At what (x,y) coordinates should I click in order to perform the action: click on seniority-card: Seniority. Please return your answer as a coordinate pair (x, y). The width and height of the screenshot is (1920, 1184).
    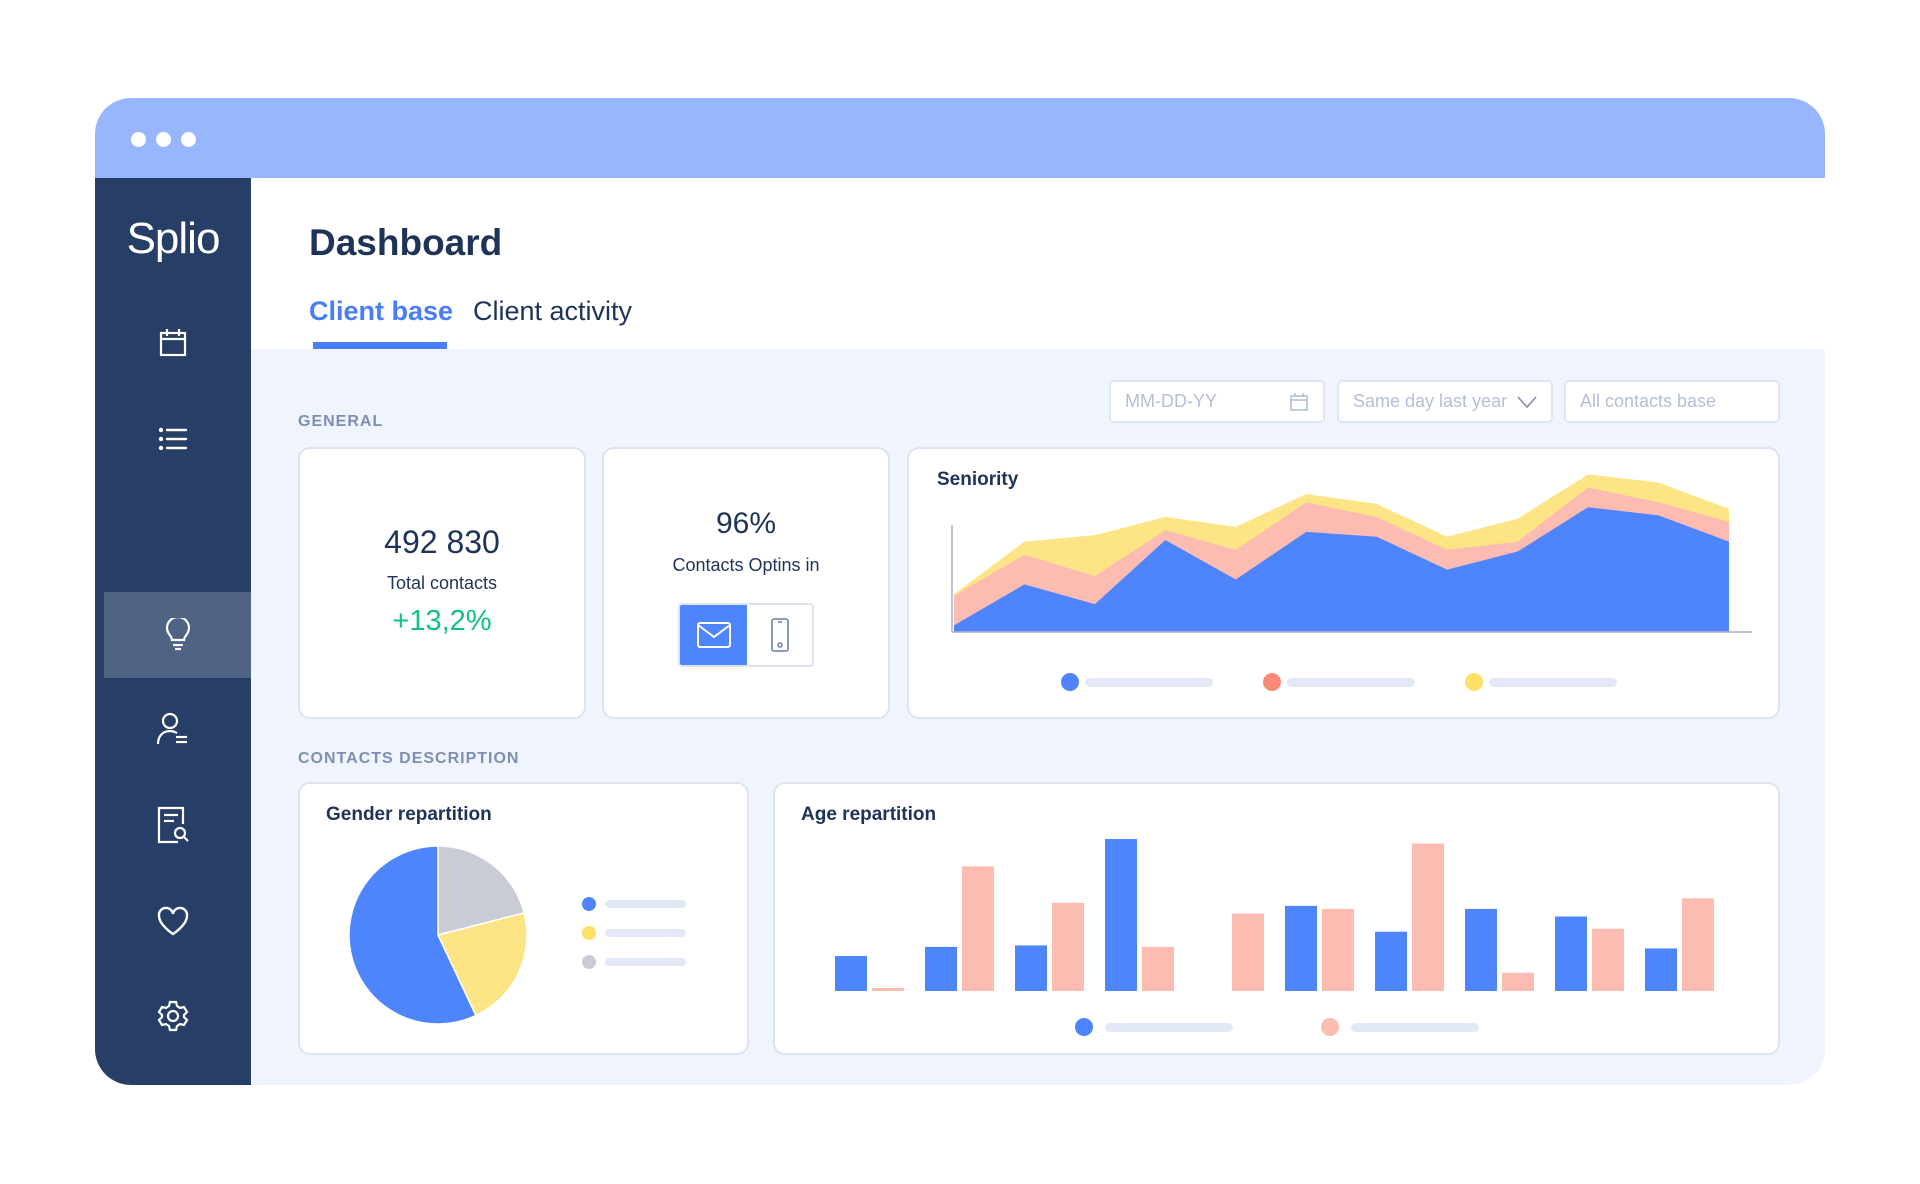
    Looking at the image, I should click on (1343, 583).